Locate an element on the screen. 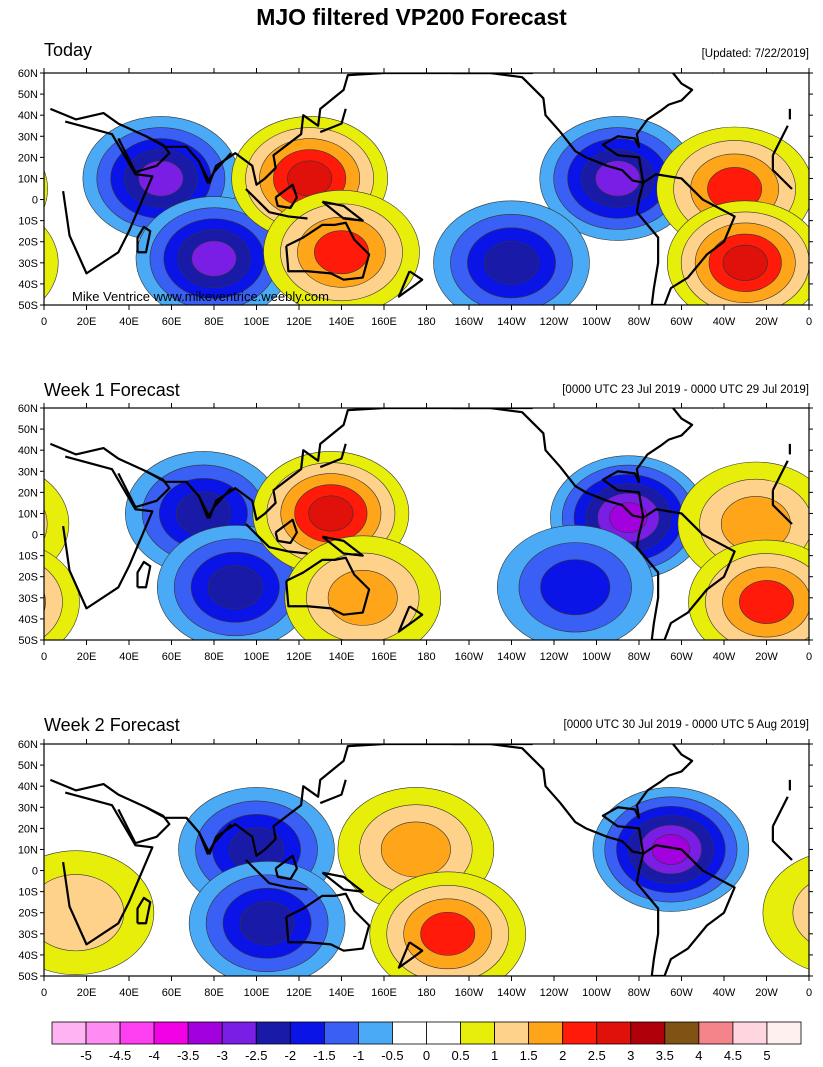 The image size is (823, 1067). colorbar-label: 4.5 is located at coordinates (733, 1055).